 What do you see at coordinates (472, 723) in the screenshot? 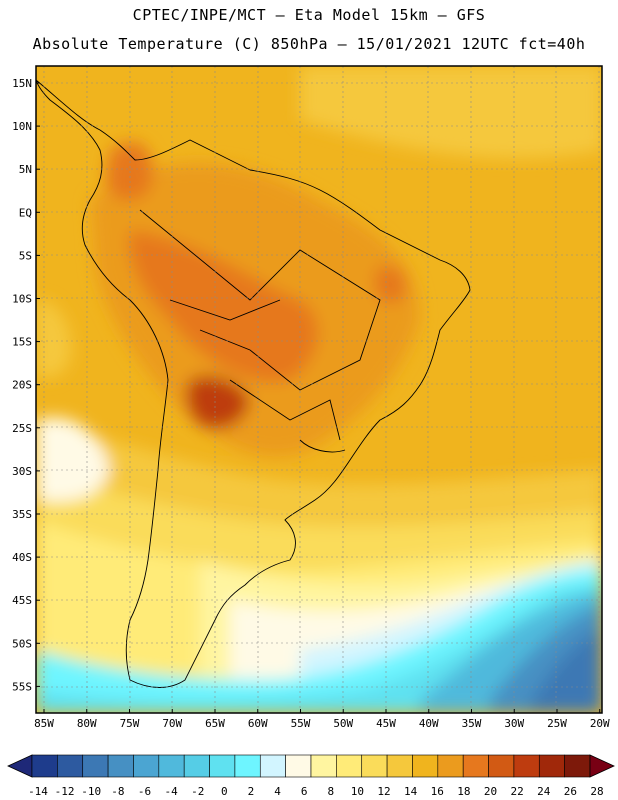
I see `lon-label: 35W` at bounding box center [472, 723].